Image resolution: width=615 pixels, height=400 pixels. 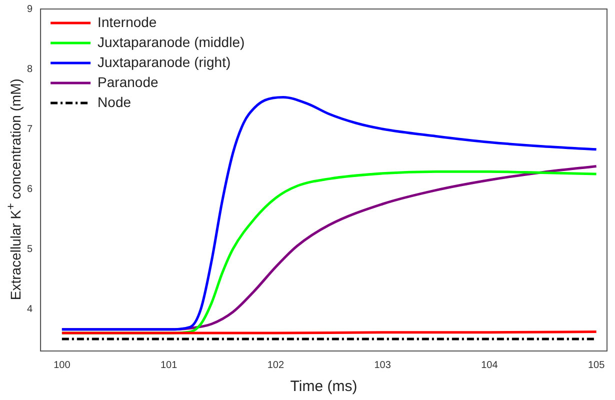 I want to click on legend-label: Node, so click(x=115, y=102).